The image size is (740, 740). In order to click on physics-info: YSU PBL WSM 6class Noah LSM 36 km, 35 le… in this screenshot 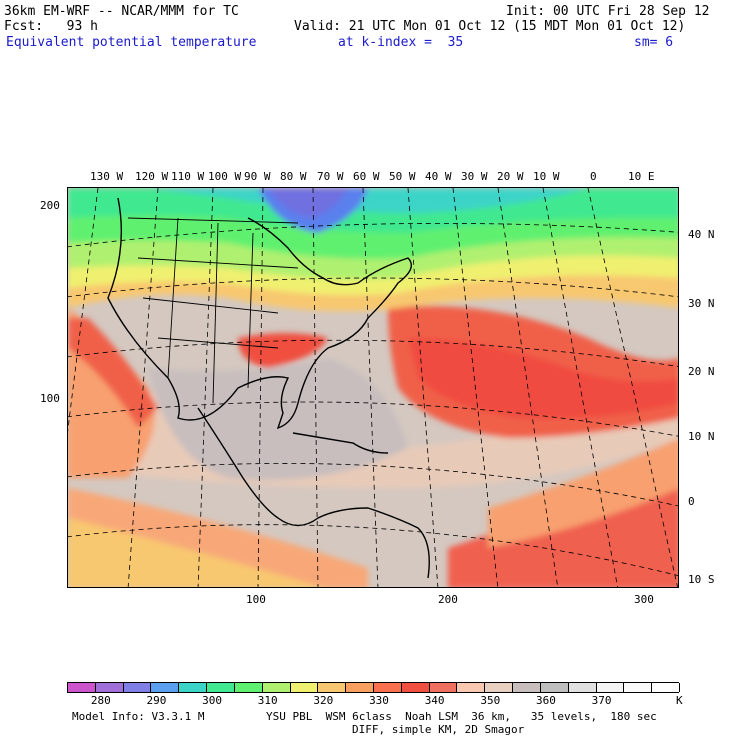, I will do `click(461, 716)`.